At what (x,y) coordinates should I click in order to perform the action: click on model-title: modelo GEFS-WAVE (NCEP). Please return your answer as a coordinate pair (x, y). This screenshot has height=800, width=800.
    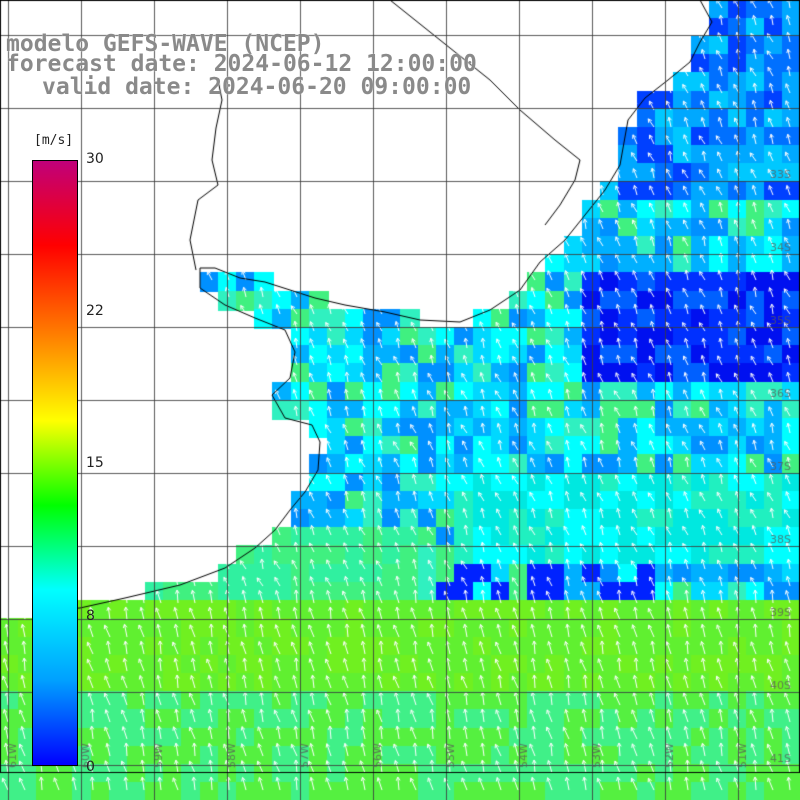
    Looking at the image, I should click on (165, 44).